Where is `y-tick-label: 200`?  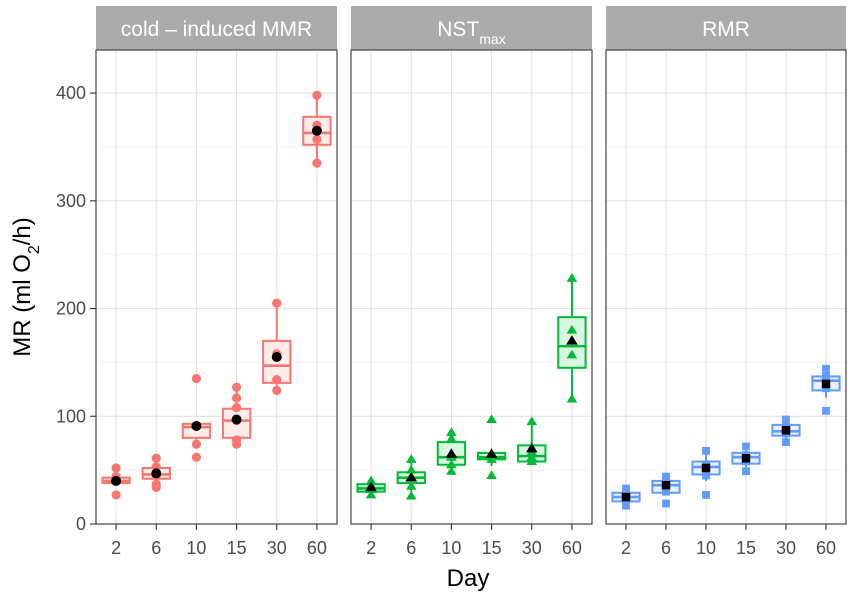
y-tick-label: 200 is located at coordinates (71, 309).